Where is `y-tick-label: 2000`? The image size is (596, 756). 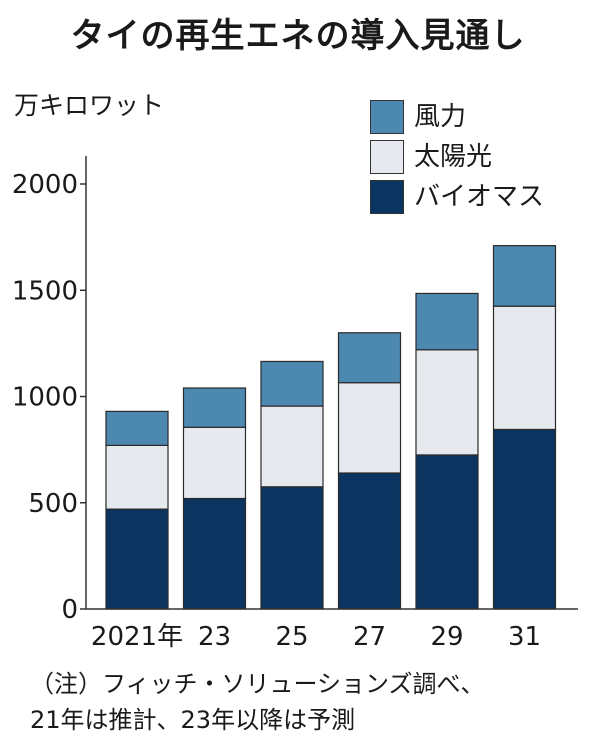
y-tick-label: 2000 is located at coordinates (45, 185).